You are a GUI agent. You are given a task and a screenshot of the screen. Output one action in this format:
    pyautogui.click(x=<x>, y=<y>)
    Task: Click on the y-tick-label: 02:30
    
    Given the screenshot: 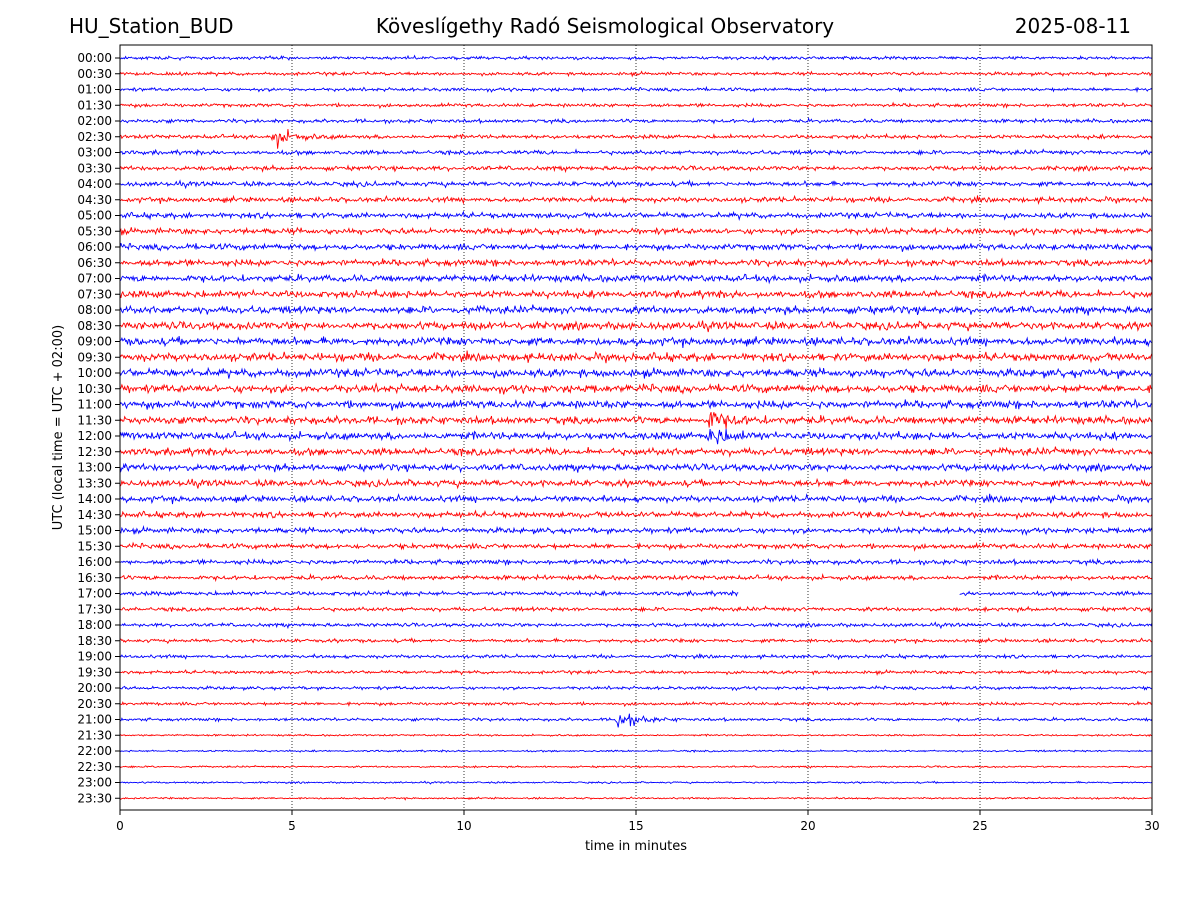 What is the action you would take?
    pyautogui.click(x=94, y=137)
    